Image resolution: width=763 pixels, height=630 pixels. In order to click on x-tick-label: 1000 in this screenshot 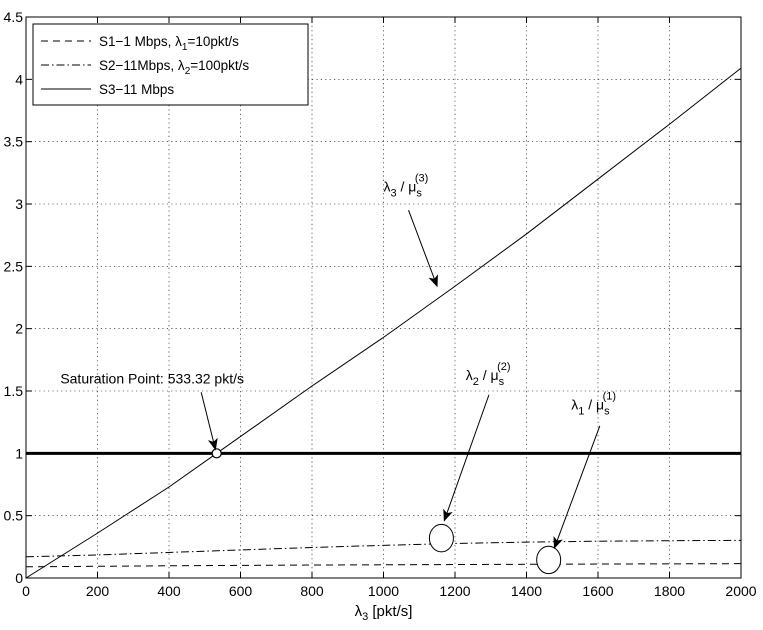, I will do `click(383, 591)`.